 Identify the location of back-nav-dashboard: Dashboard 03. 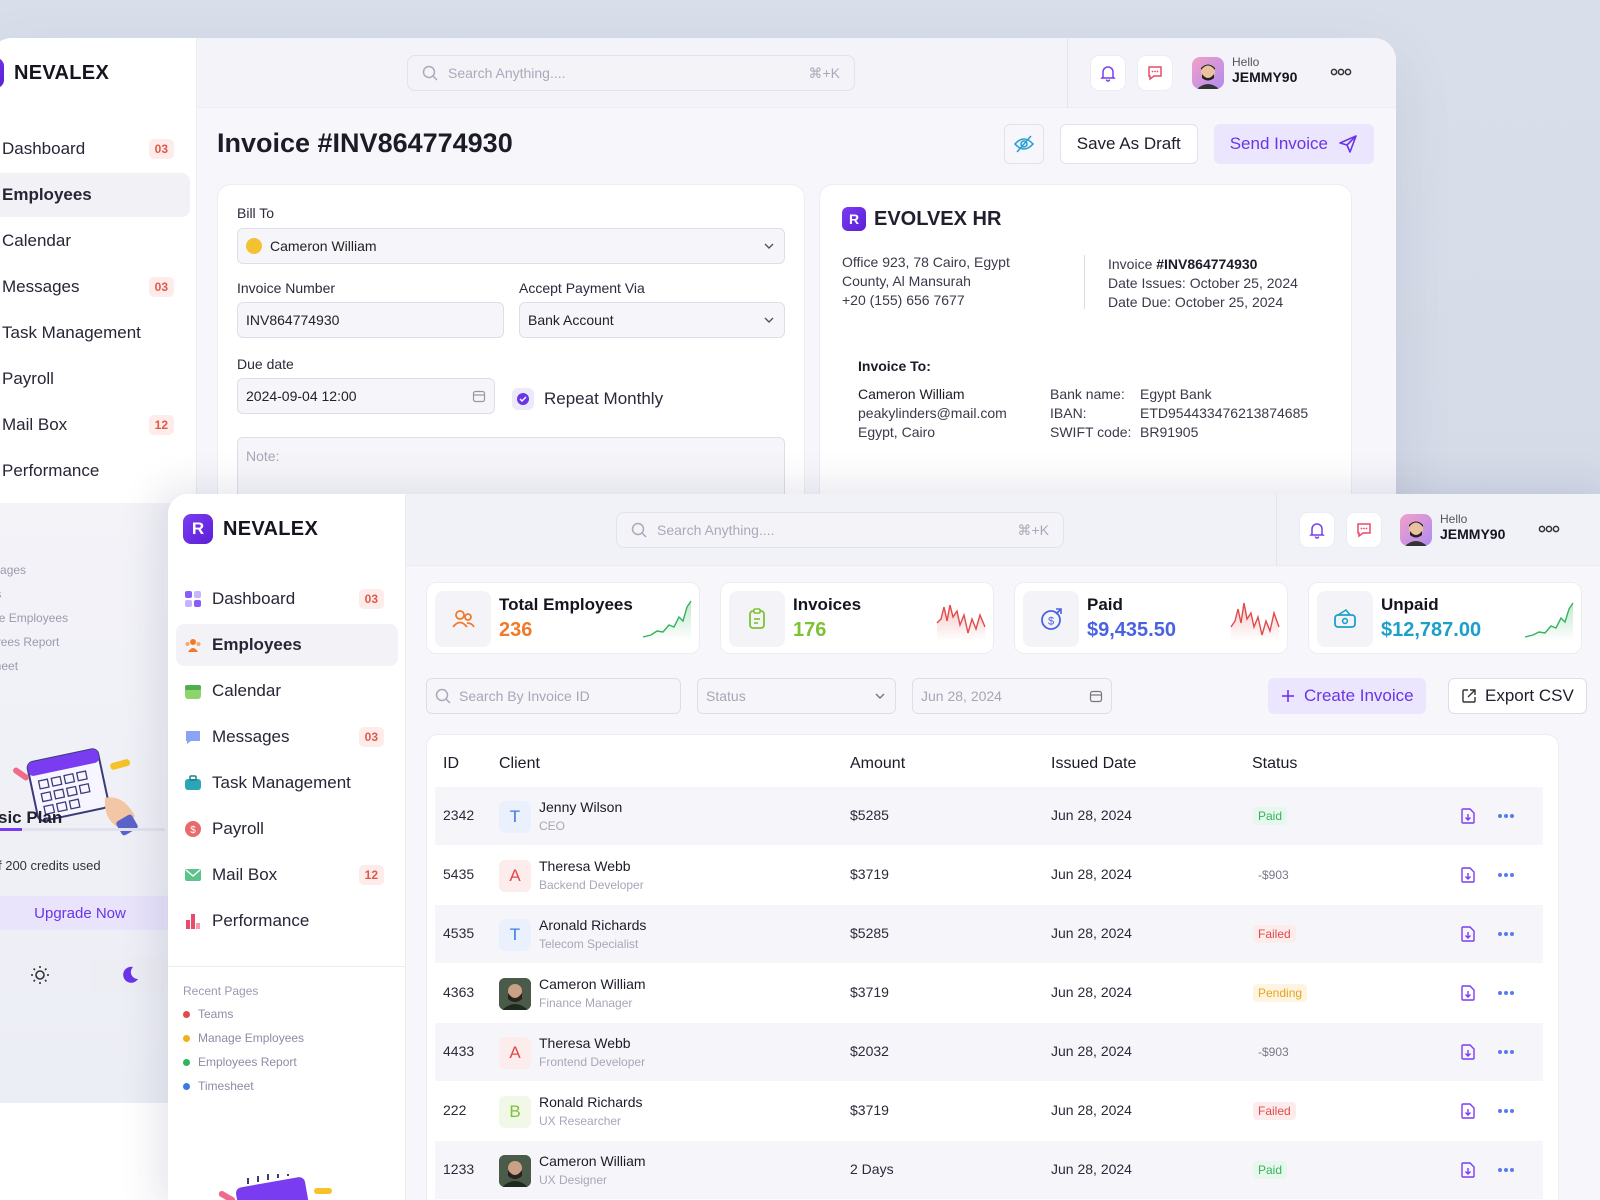
(95, 149).